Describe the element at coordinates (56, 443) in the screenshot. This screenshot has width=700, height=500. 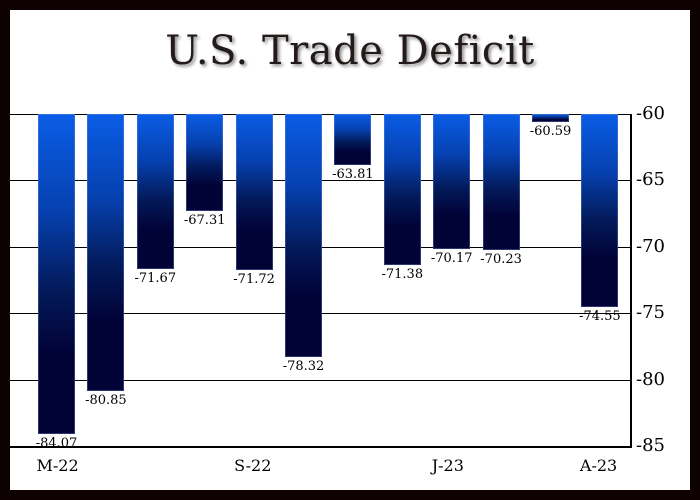
I see `bar-value-label: -84.07` at that location.